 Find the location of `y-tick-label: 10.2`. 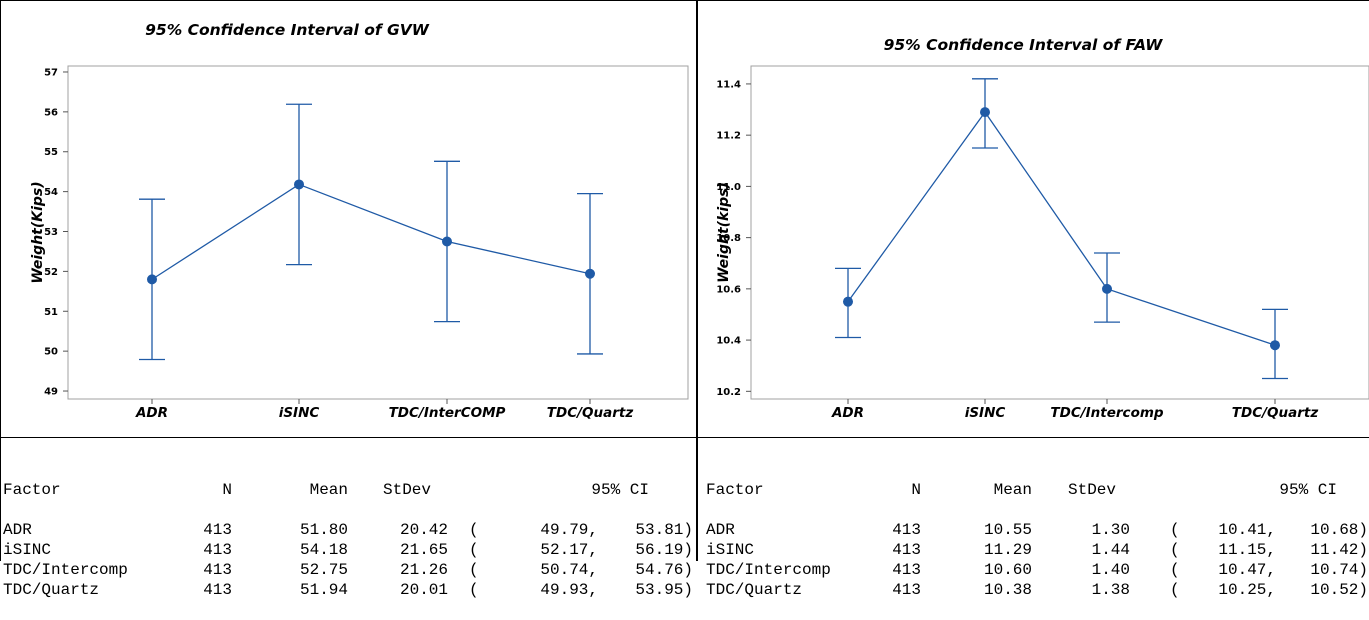

y-tick-label: 10.2 is located at coordinates (728, 392).